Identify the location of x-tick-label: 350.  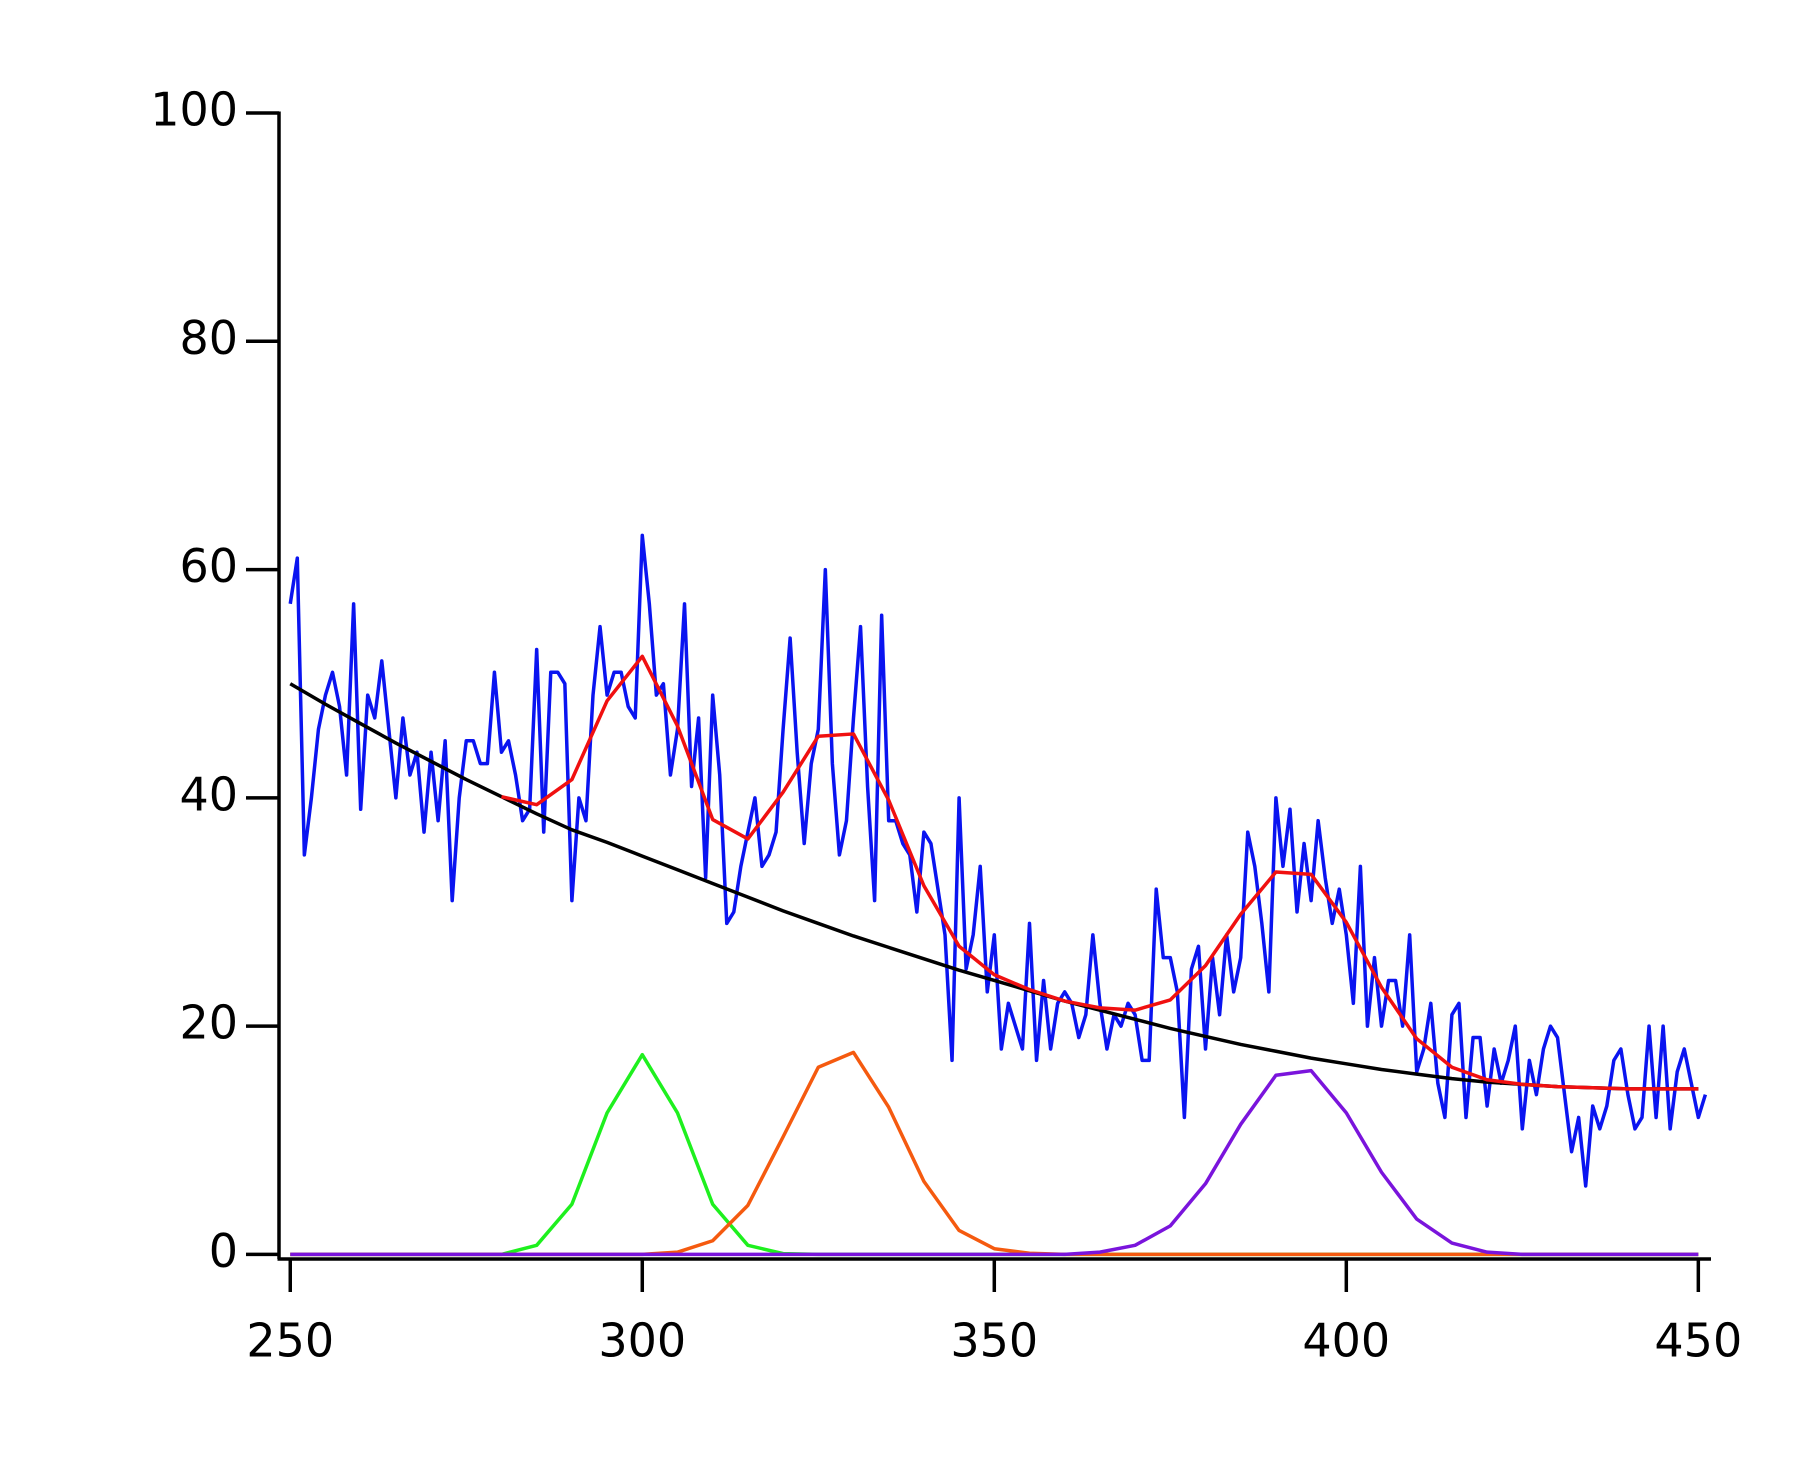
(994, 1341).